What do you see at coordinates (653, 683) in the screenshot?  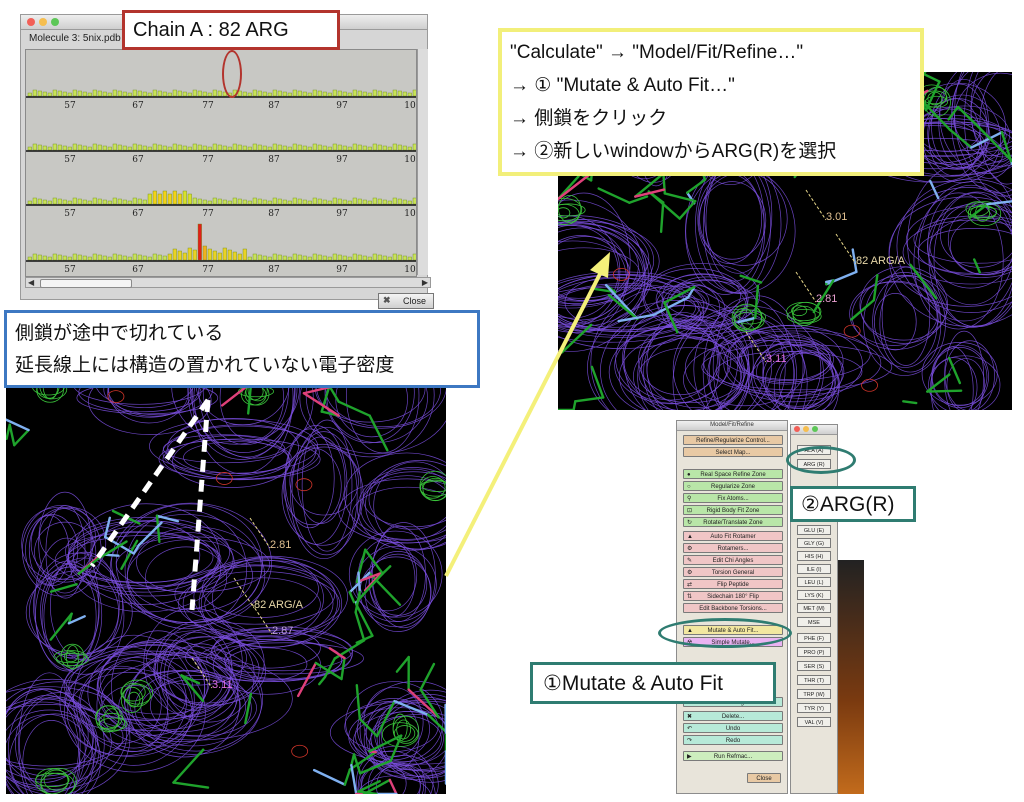 I see `mutate-callout: ①Mutate & Auto Fit` at bounding box center [653, 683].